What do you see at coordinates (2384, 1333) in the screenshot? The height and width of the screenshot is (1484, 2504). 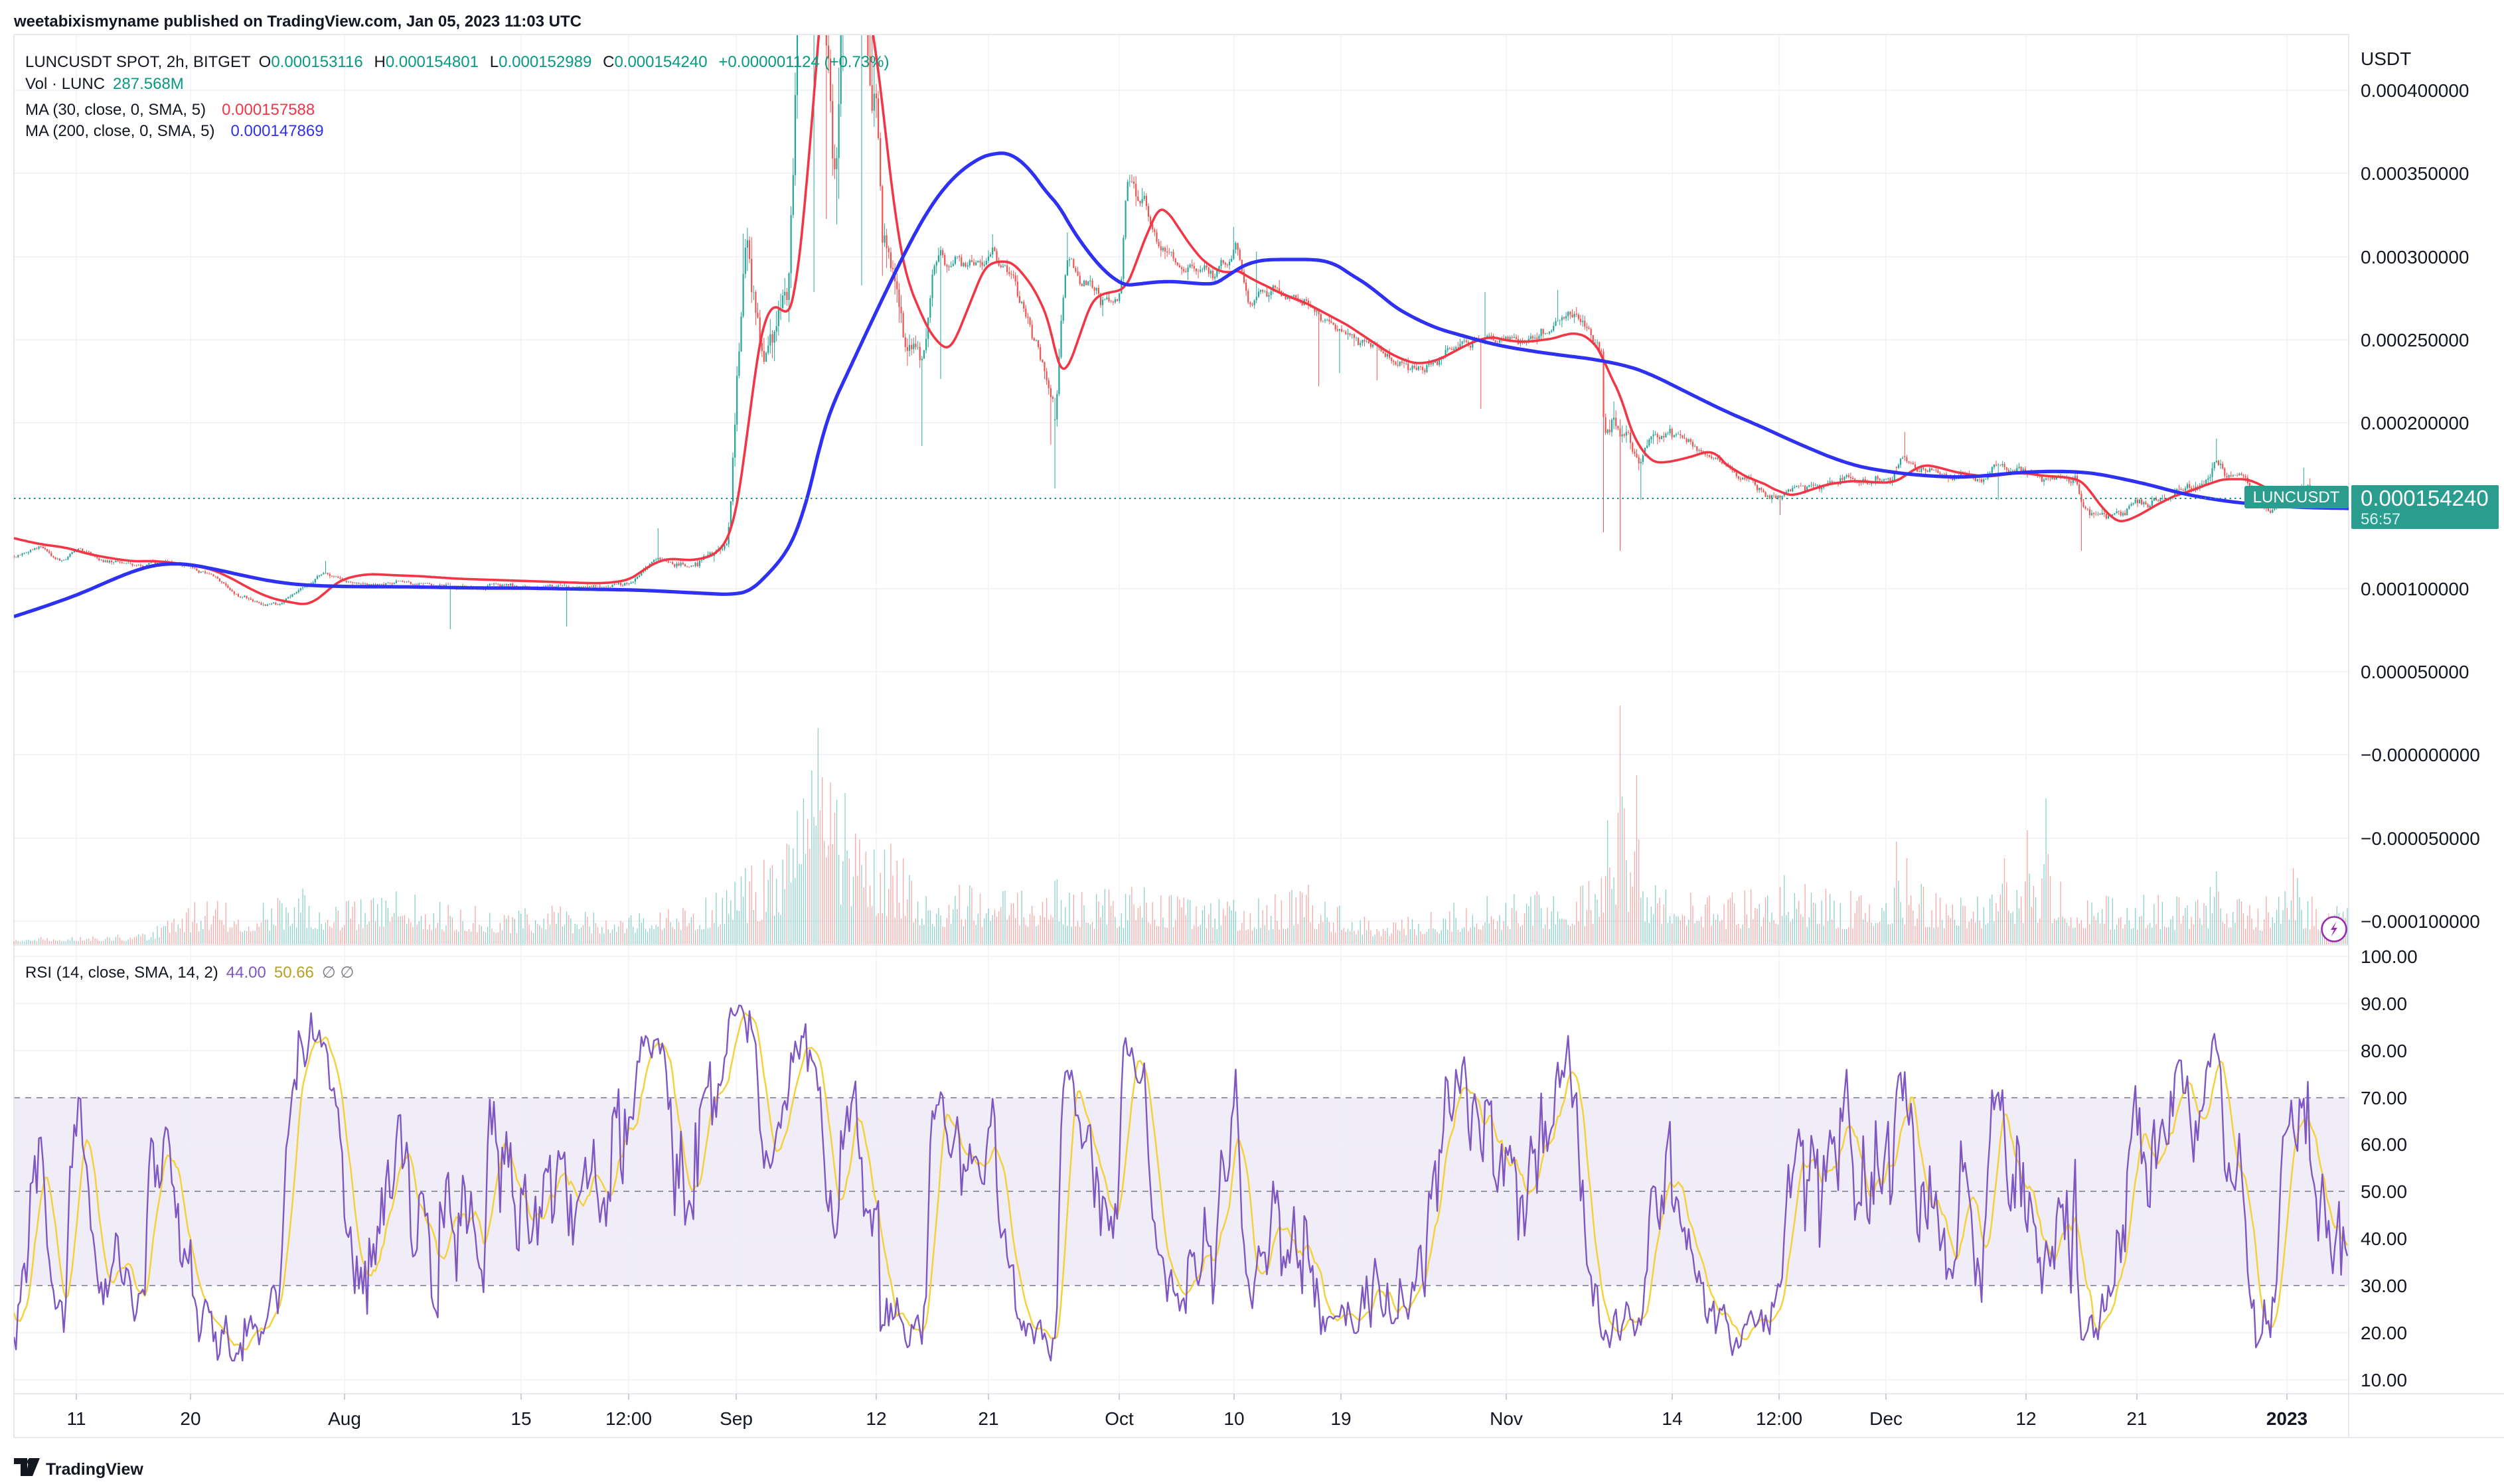 I see `svg-text: 20.00` at bounding box center [2384, 1333].